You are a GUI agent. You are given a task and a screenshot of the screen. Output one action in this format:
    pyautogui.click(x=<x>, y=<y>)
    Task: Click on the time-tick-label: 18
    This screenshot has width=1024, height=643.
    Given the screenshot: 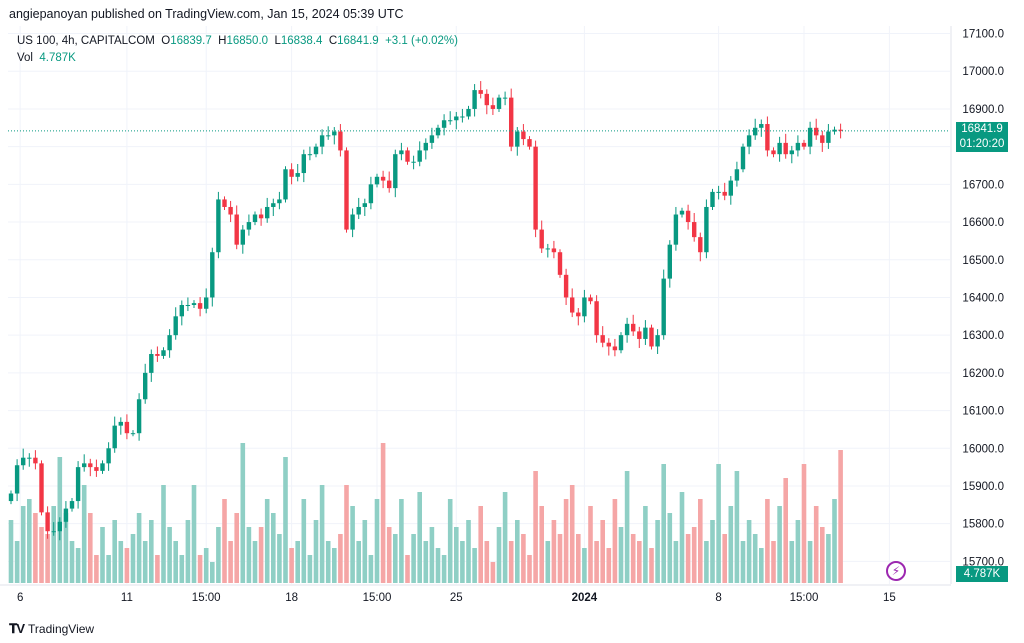 What is the action you would take?
    pyautogui.click(x=291, y=598)
    